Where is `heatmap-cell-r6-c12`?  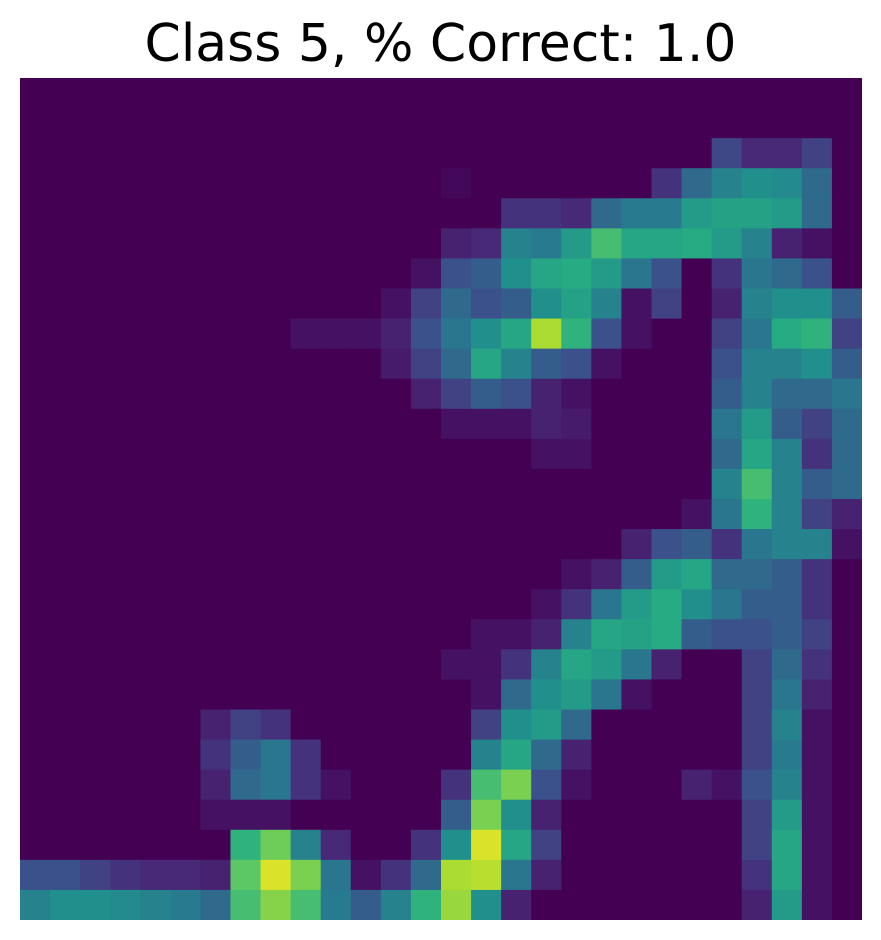
heatmap-cell-r6-c12 is located at coordinates (396, 274).